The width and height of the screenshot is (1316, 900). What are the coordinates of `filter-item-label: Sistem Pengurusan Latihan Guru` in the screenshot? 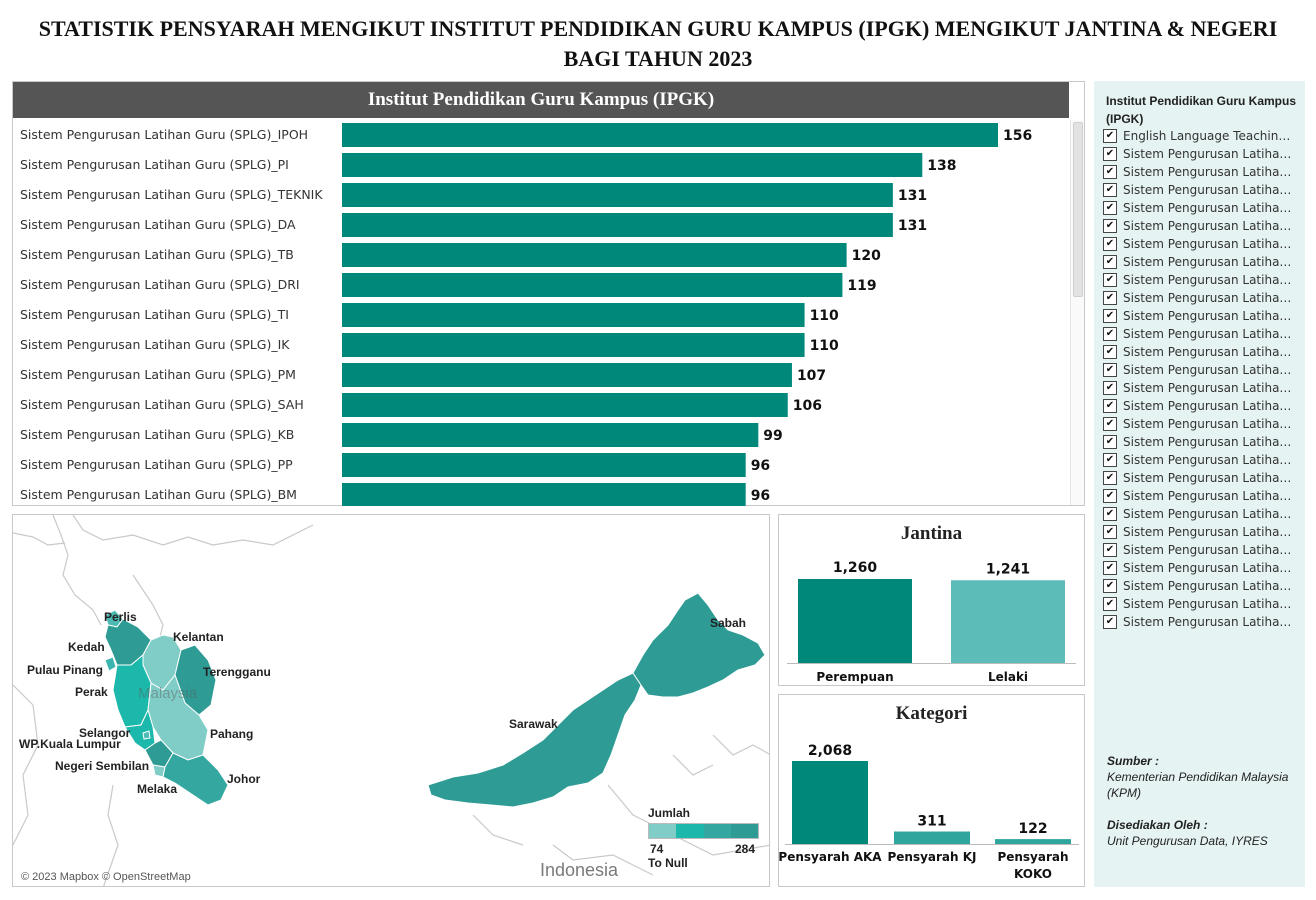 It's located at (1209, 208).